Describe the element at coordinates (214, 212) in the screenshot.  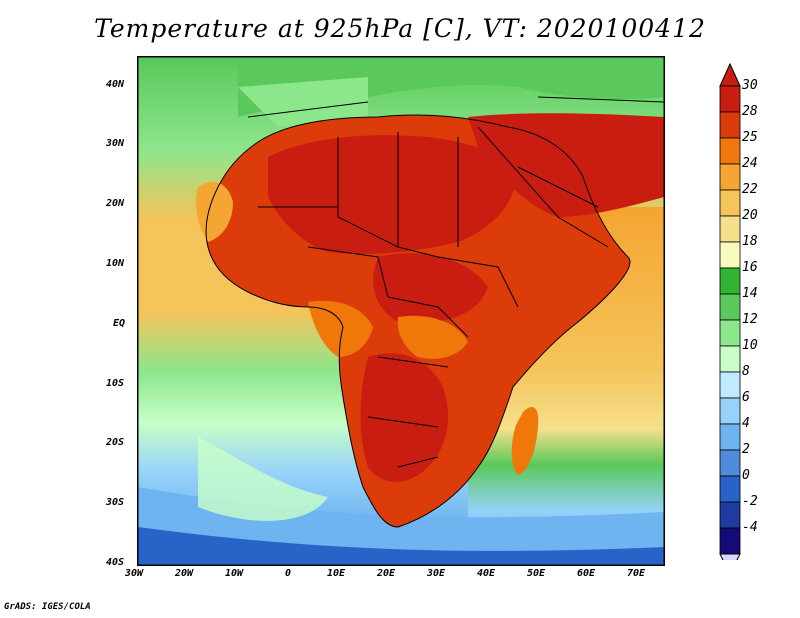
I see `west-coast-cooler` at that location.